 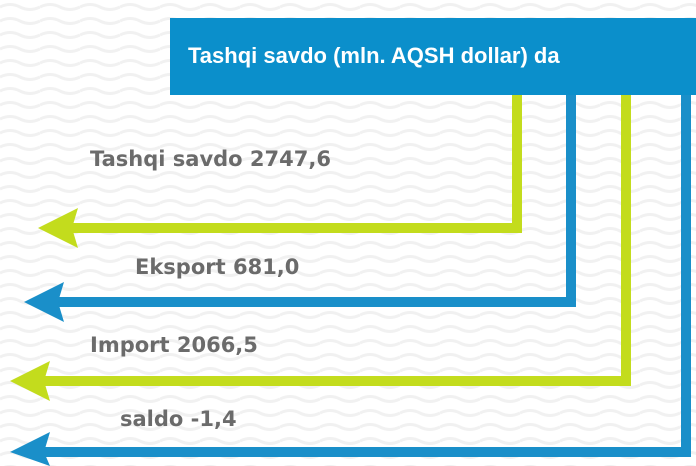 I want to click on item-label: Eksport 681,0, so click(x=217, y=267).